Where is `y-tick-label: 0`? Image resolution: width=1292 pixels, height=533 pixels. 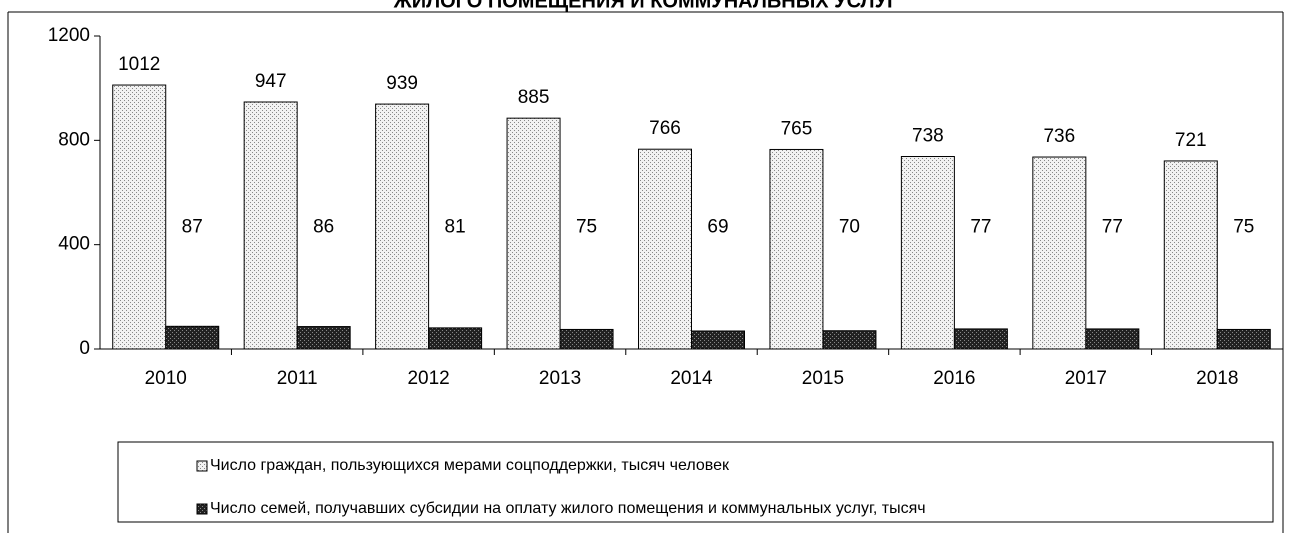 y-tick-label: 0 is located at coordinates (84, 348).